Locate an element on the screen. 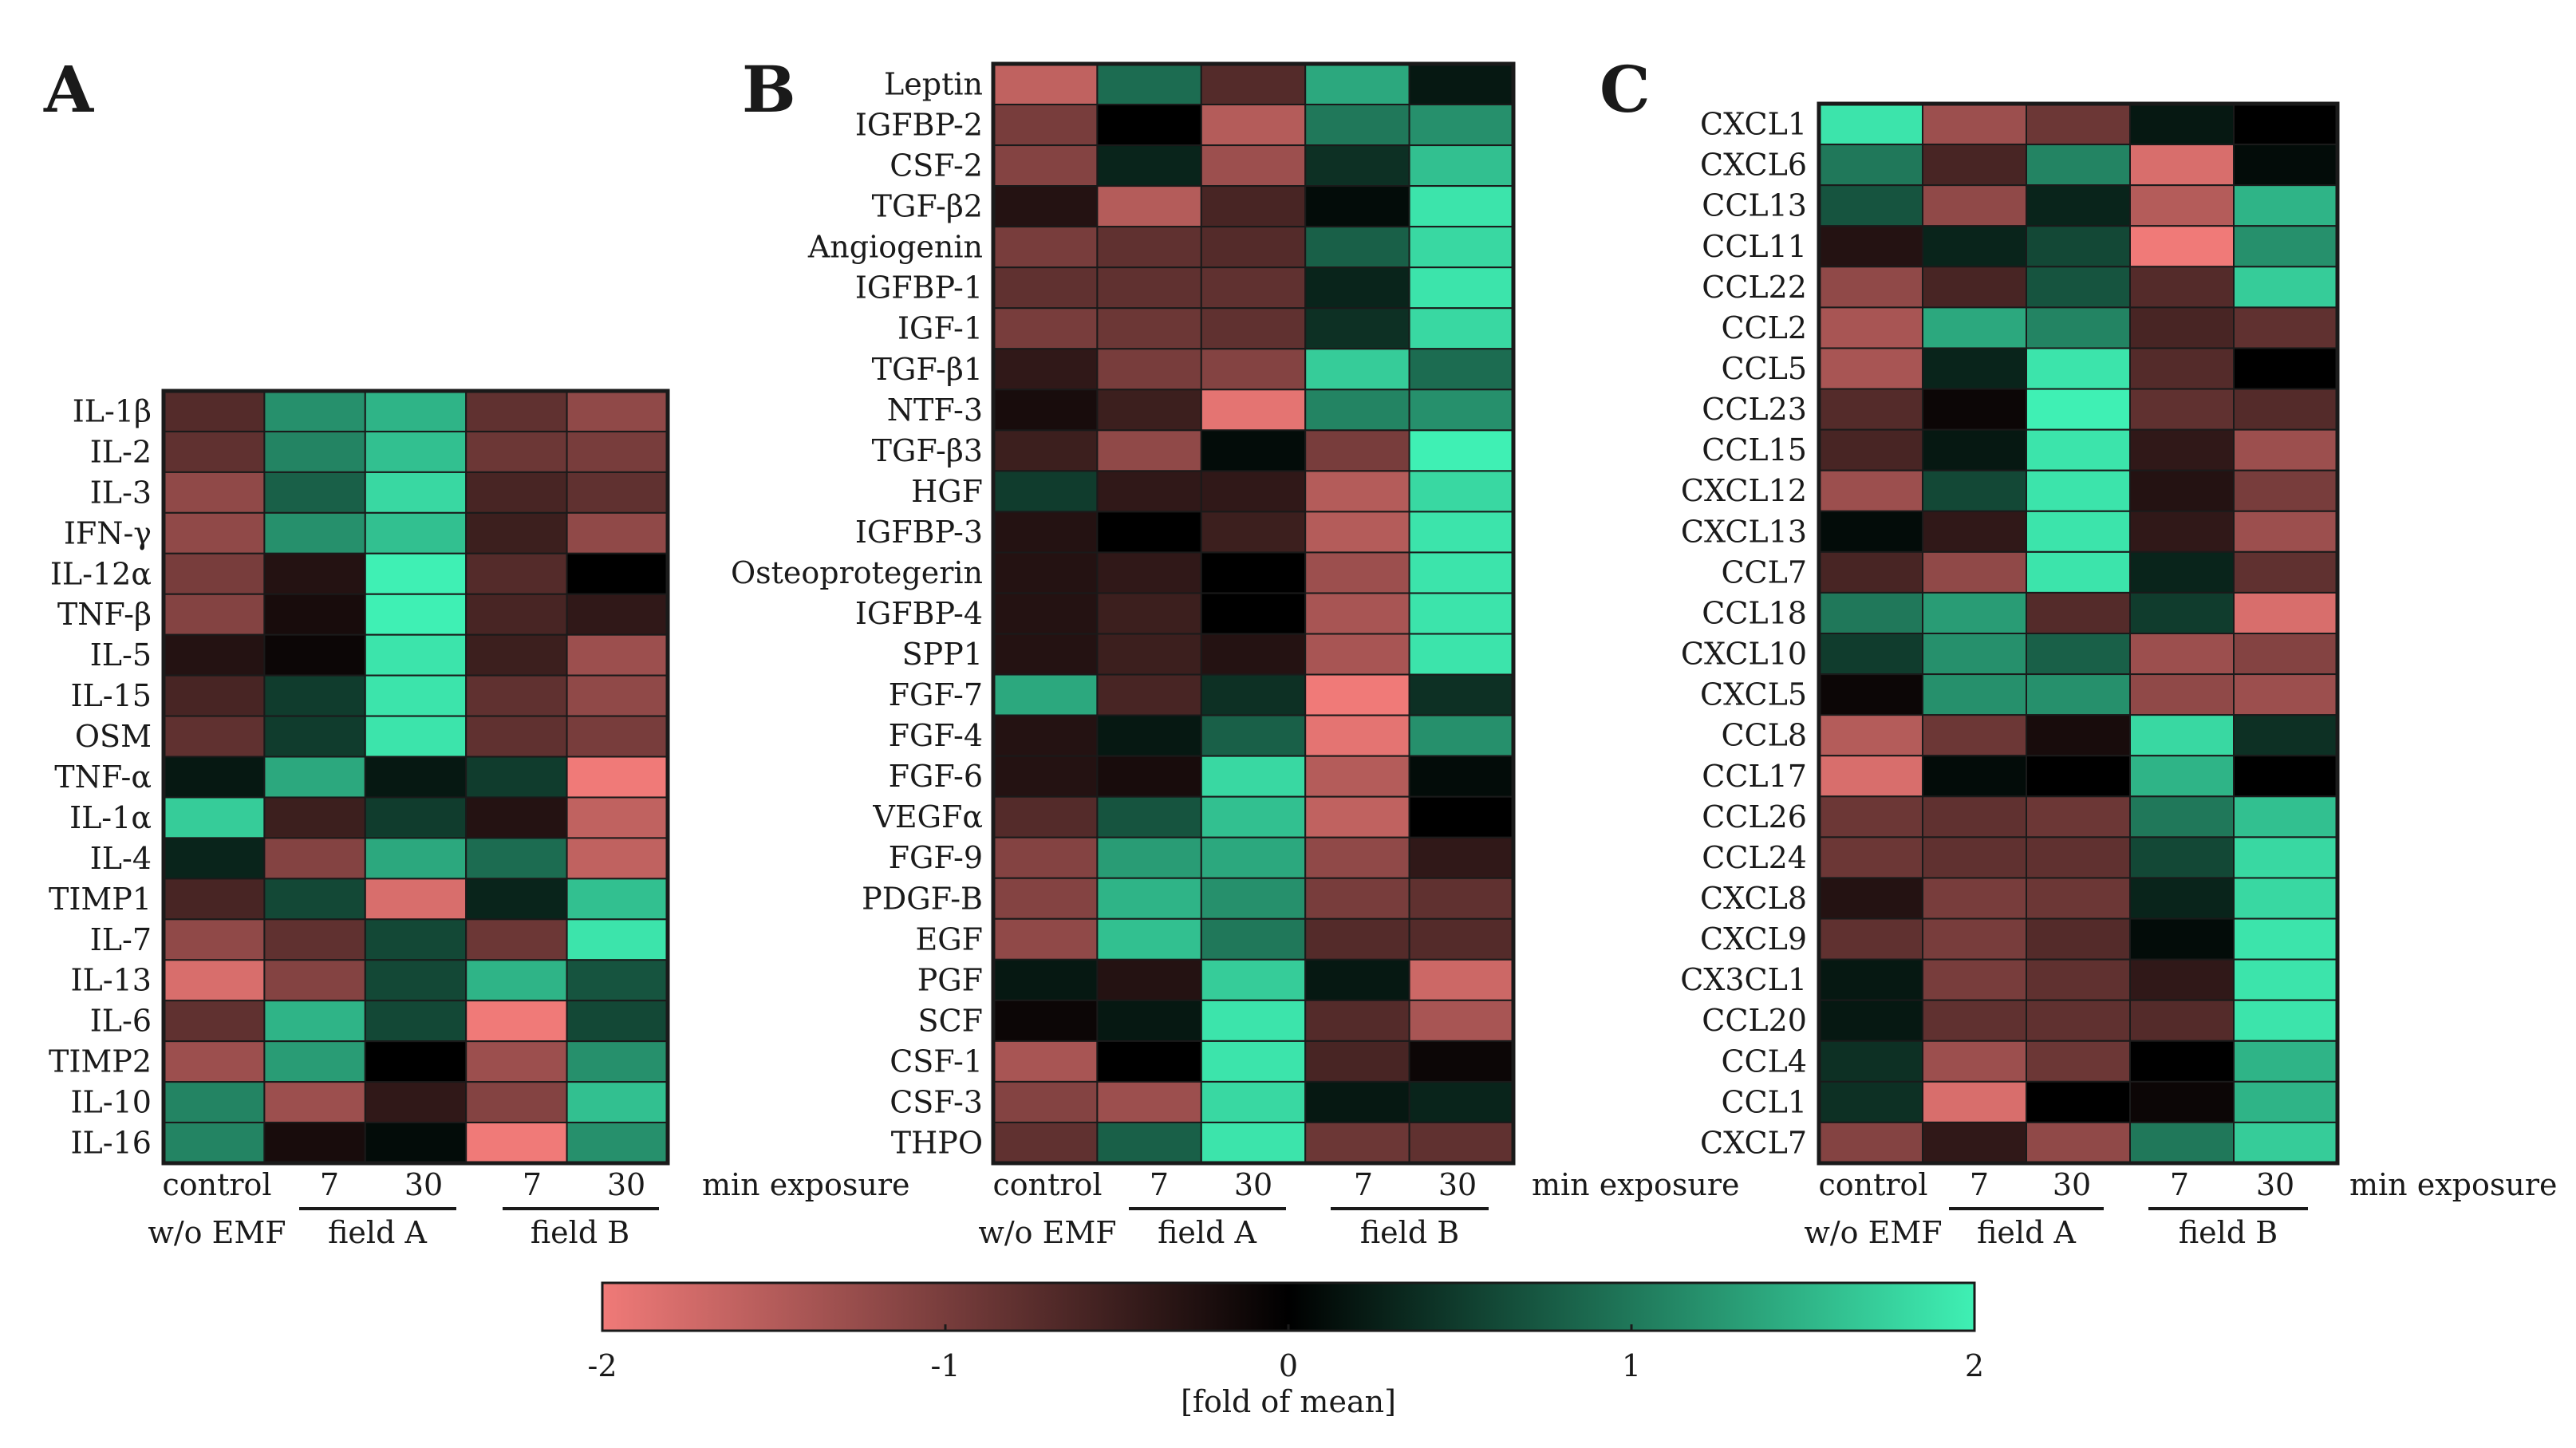 The height and width of the screenshot is (1448, 2576). row-label: CCL20 is located at coordinates (1754, 1020).